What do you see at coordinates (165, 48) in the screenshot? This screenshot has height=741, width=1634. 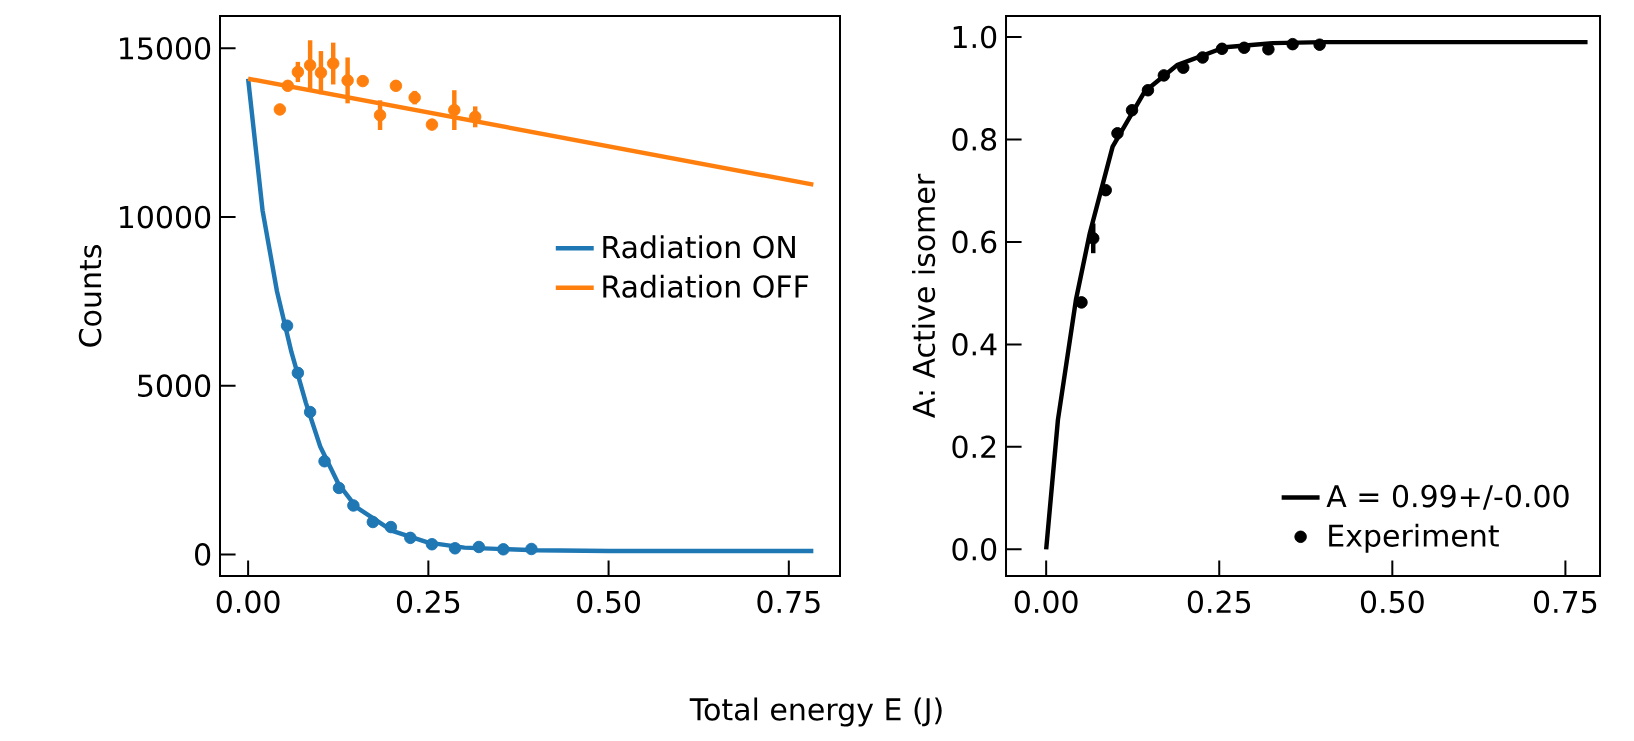 I see `y-tick-label: 15000` at bounding box center [165, 48].